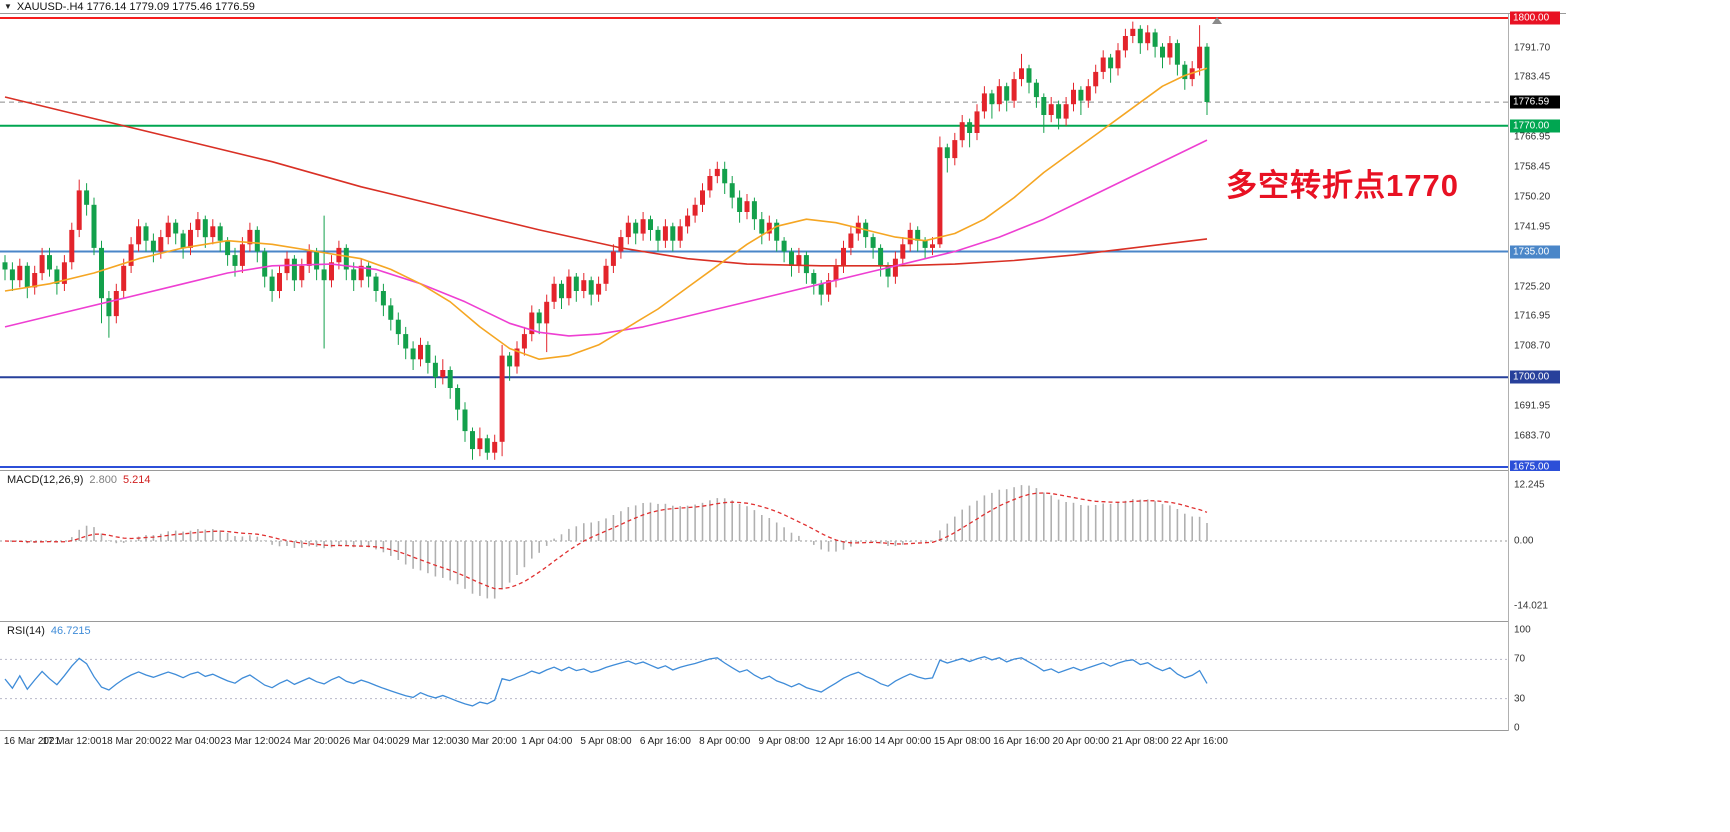 This screenshot has width=1730, height=832. What do you see at coordinates (309, 741) in the screenshot?
I see `time-label: 24 Mar 20:00` at bounding box center [309, 741].